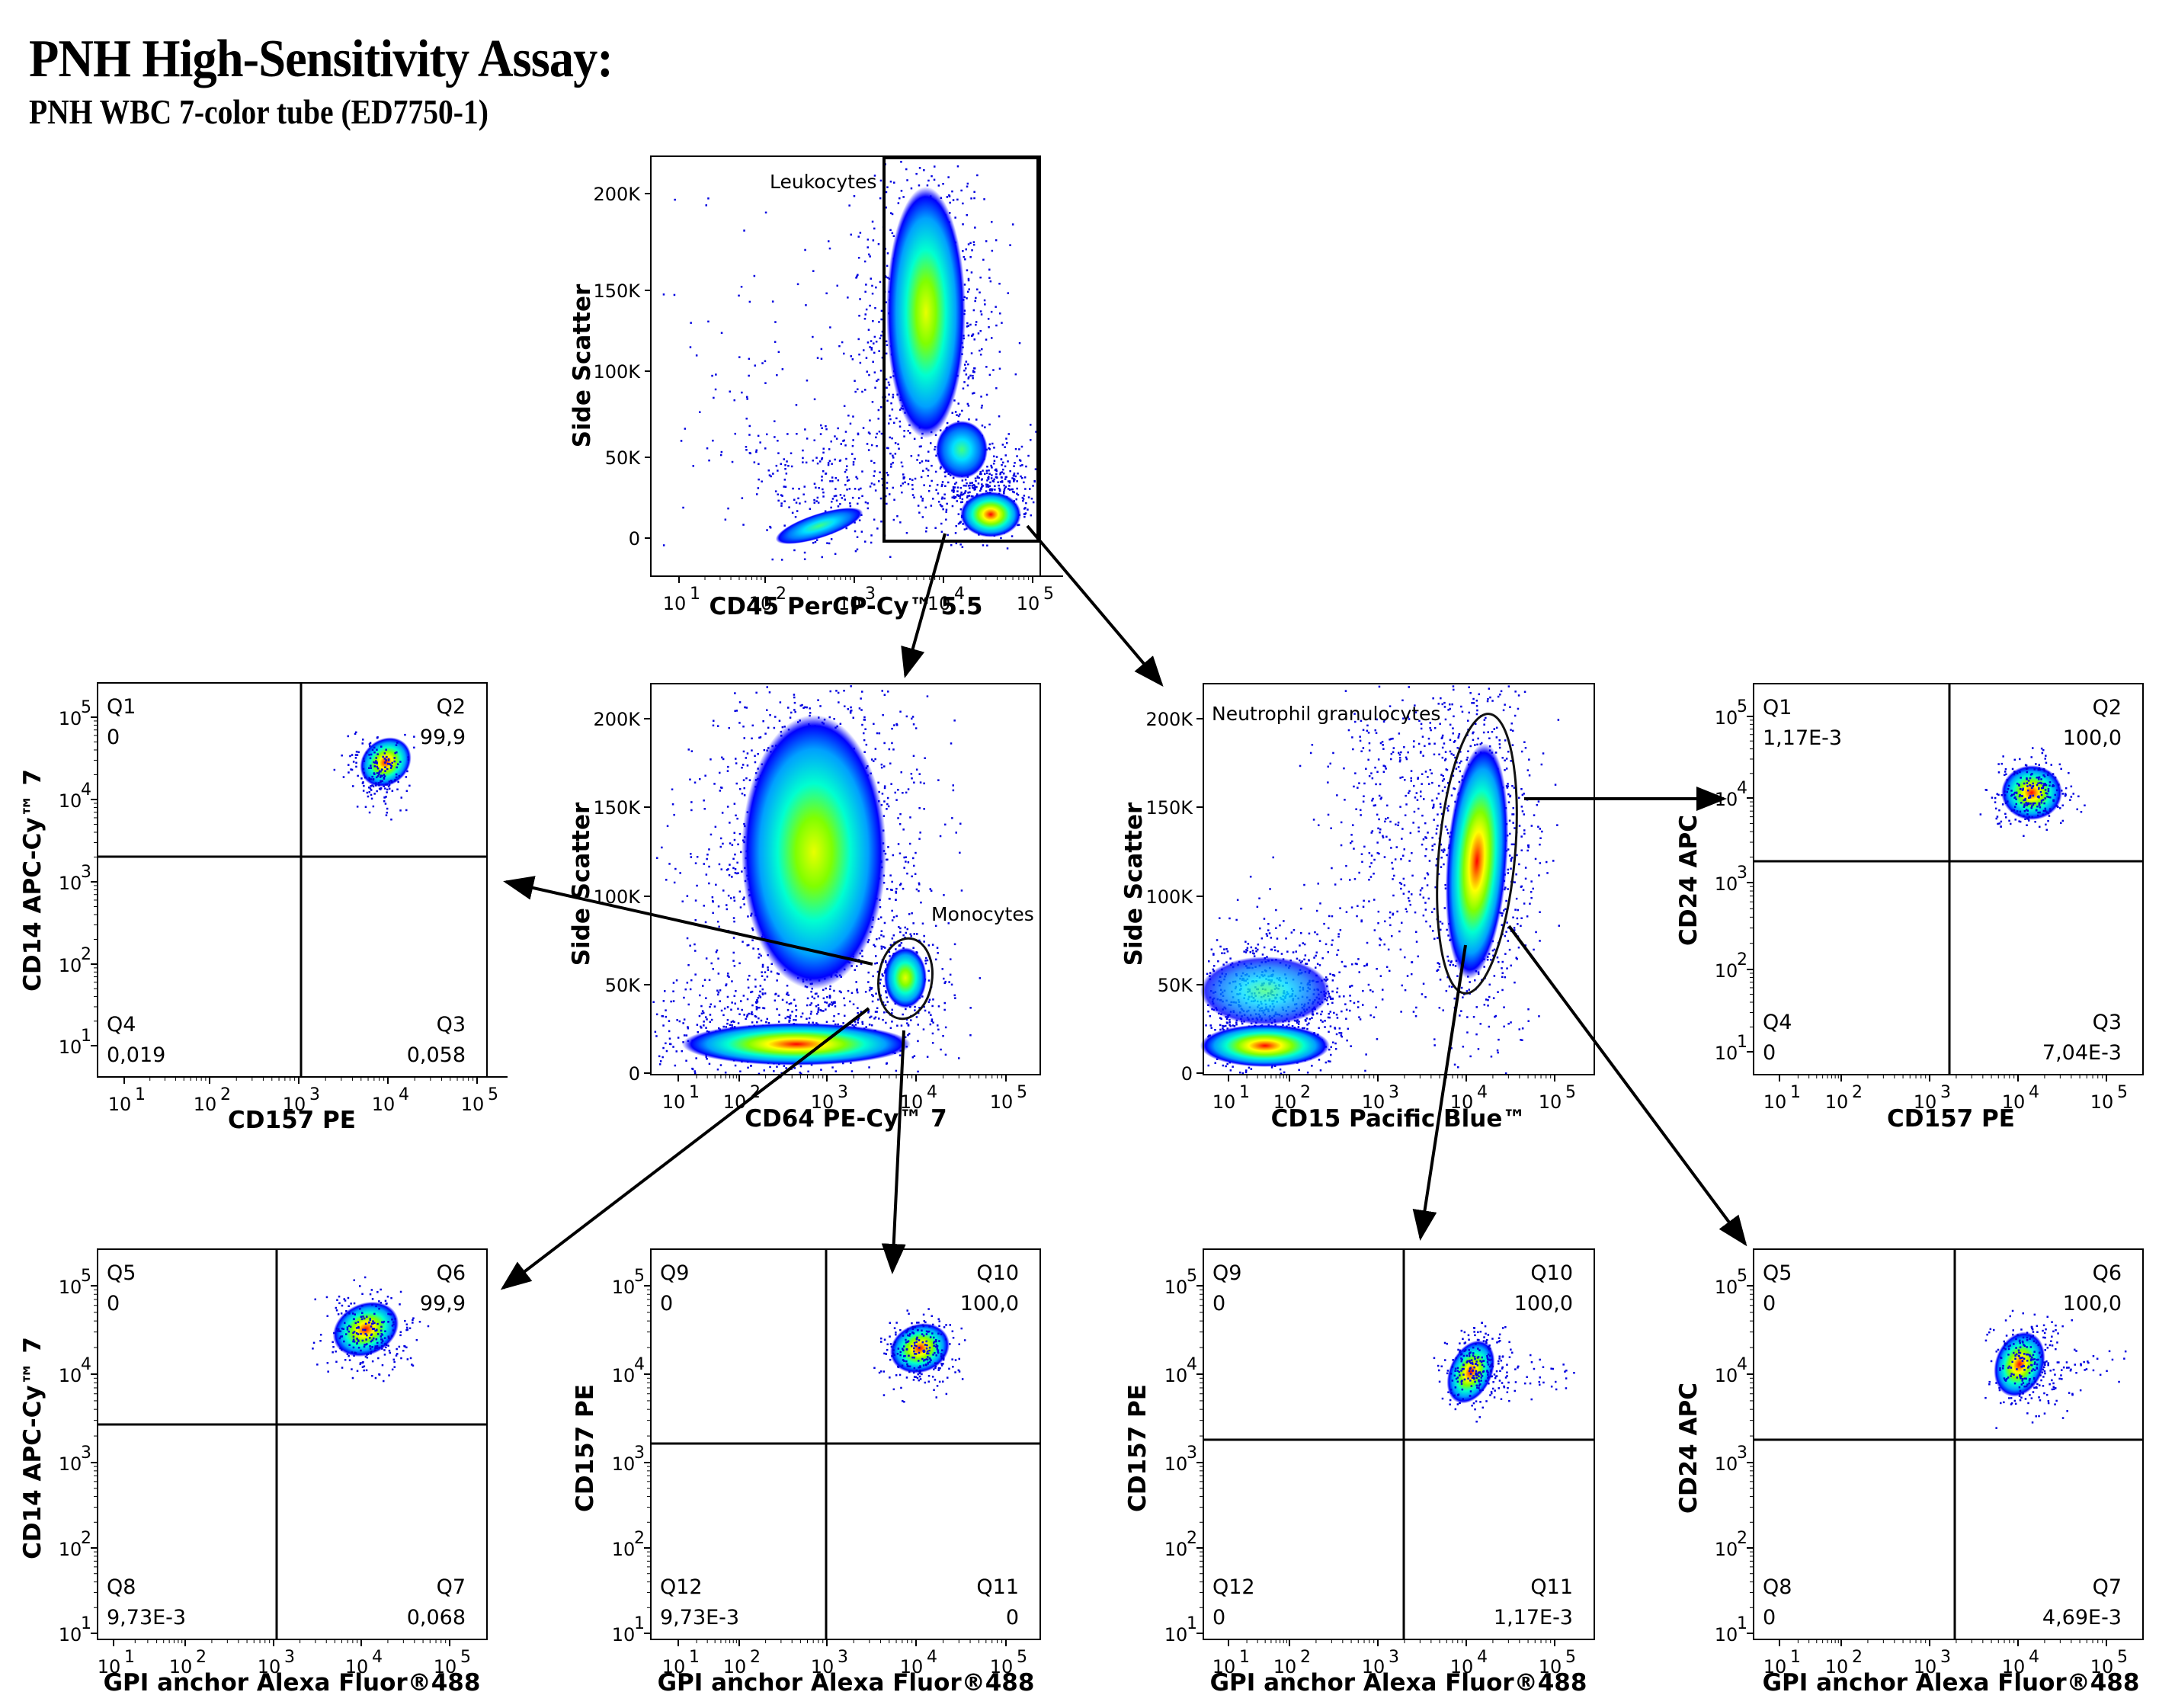 This screenshot has width=2159, height=1708. What do you see at coordinates (1777, 1022) in the screenshot?
I see `quadrant-name: Q4` at bounding box center [1777, 1022].